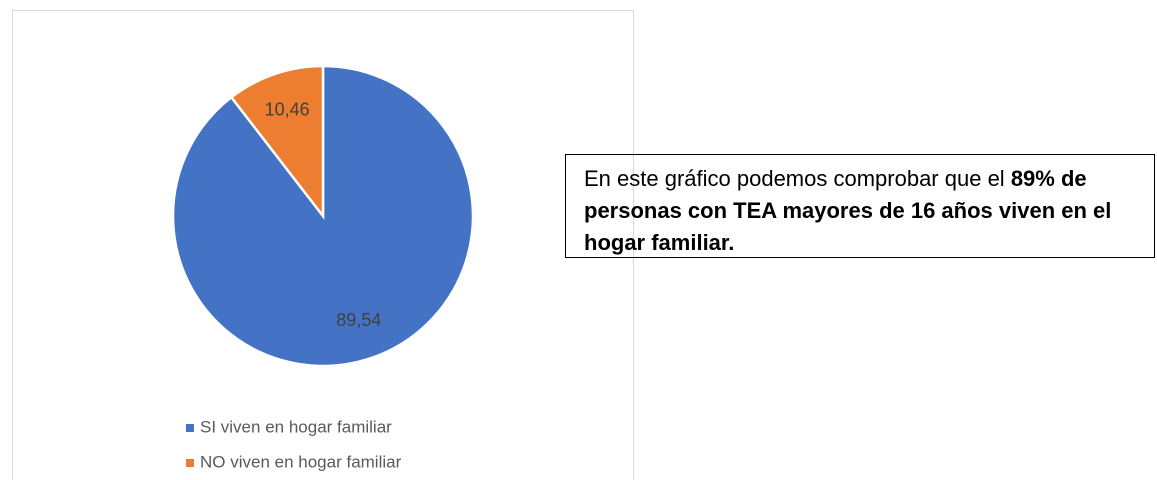  What do you see at coordinates (287, 110) in the screenshot?
I see `data-label: 10,46` at bounding box center [287, 110].